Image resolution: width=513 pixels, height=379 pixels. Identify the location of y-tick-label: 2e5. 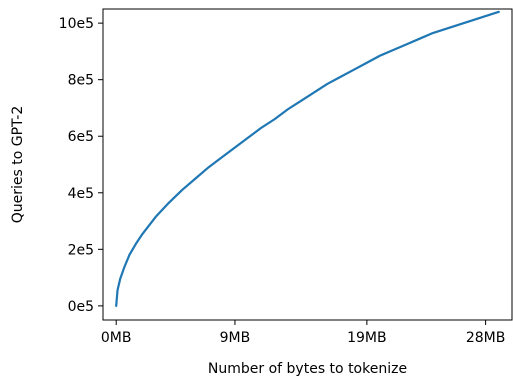
(81, 250).